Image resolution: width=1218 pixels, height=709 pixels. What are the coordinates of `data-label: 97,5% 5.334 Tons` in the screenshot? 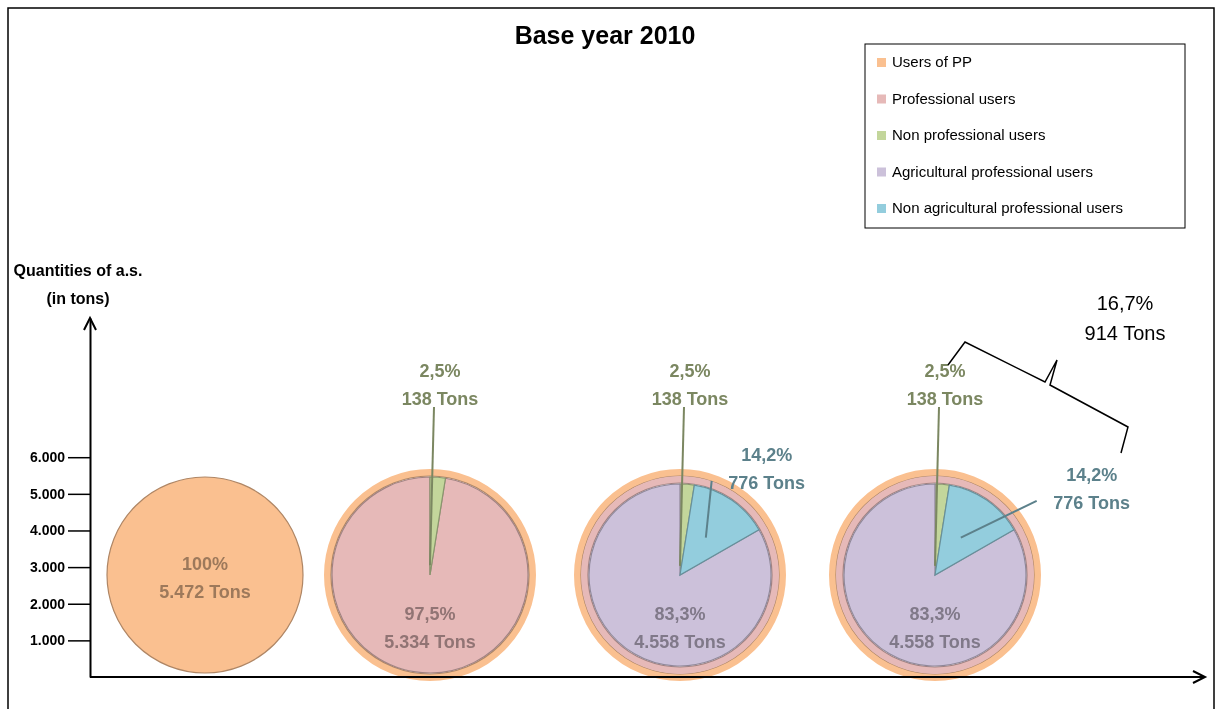 It's located at (430, 628).